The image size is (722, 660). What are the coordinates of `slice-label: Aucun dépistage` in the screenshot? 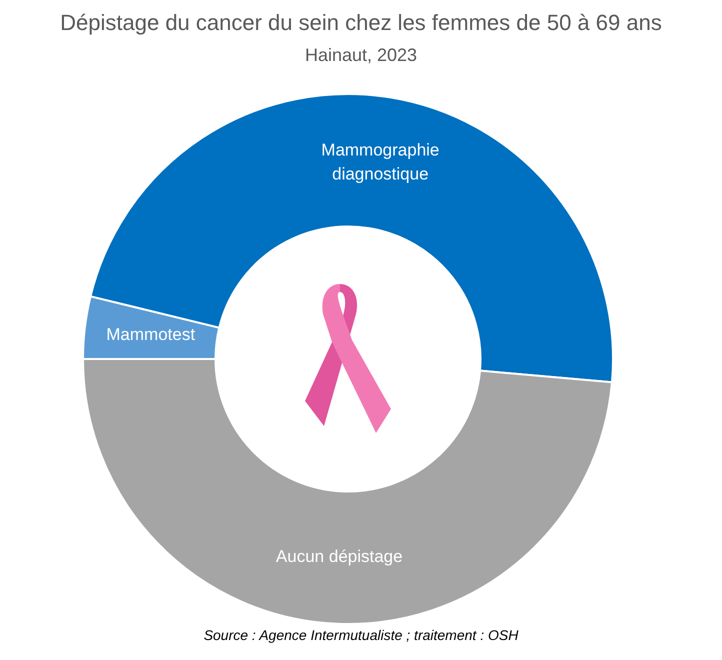 It's located at (339, 556).